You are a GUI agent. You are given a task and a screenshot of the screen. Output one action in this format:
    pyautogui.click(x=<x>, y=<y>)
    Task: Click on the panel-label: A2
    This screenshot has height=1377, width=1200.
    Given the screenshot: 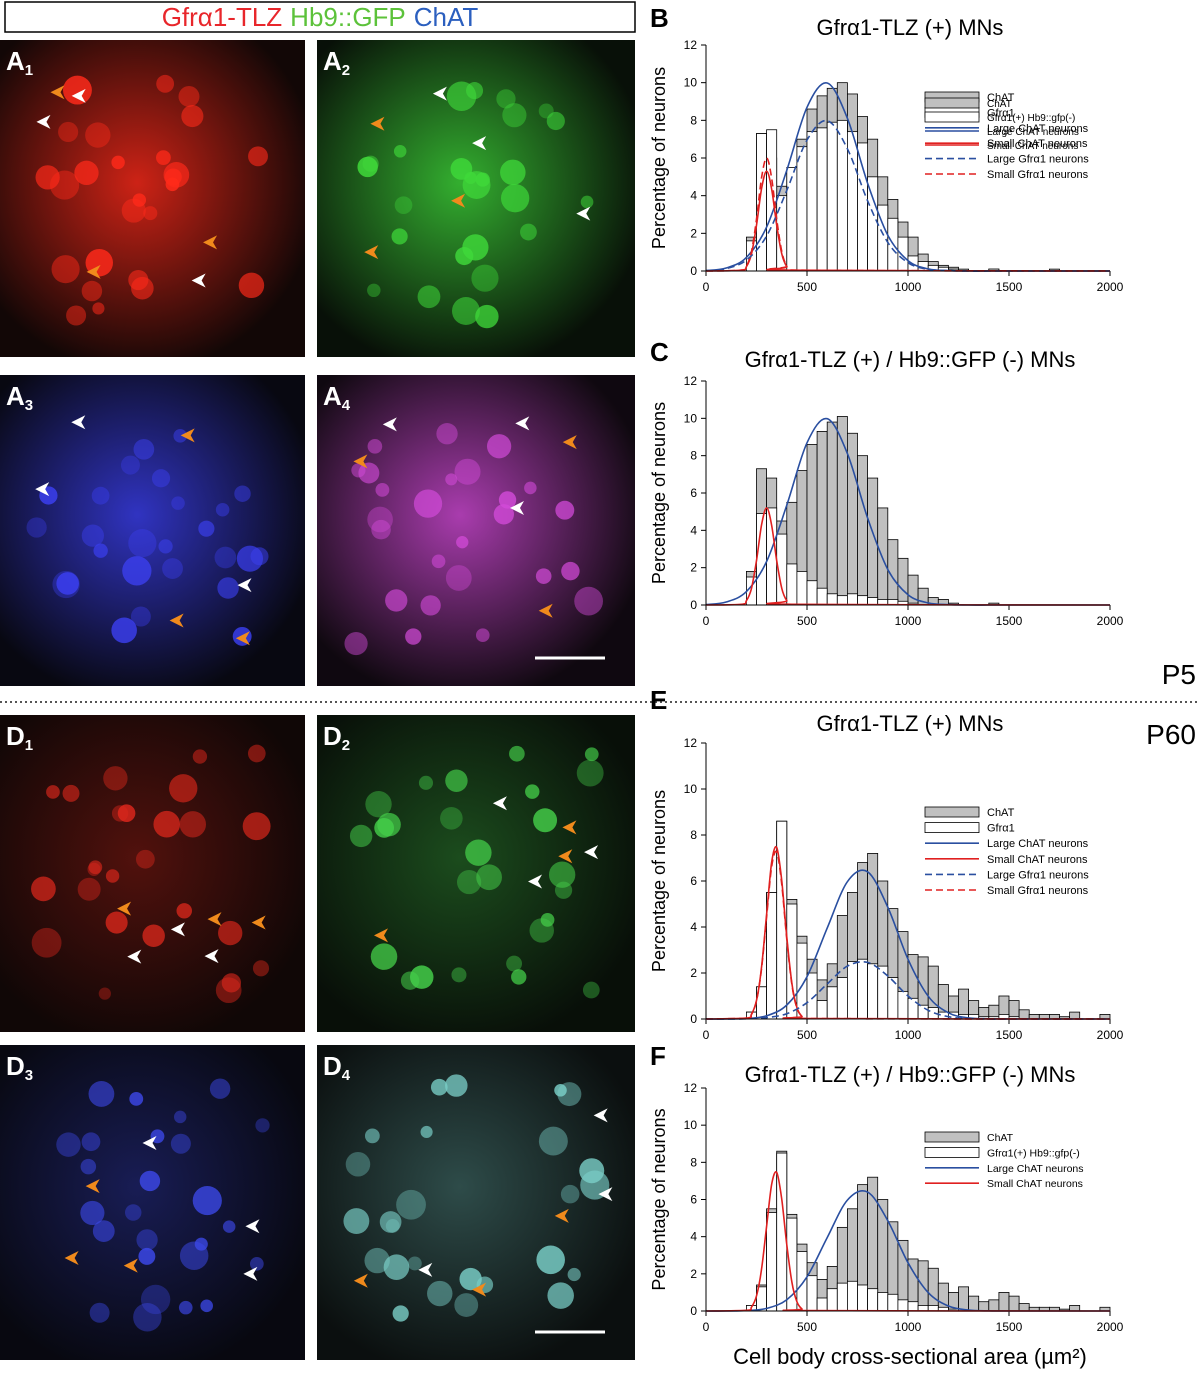 What is the action you would take?
    pyautogui.click(x=336, y=62)
    